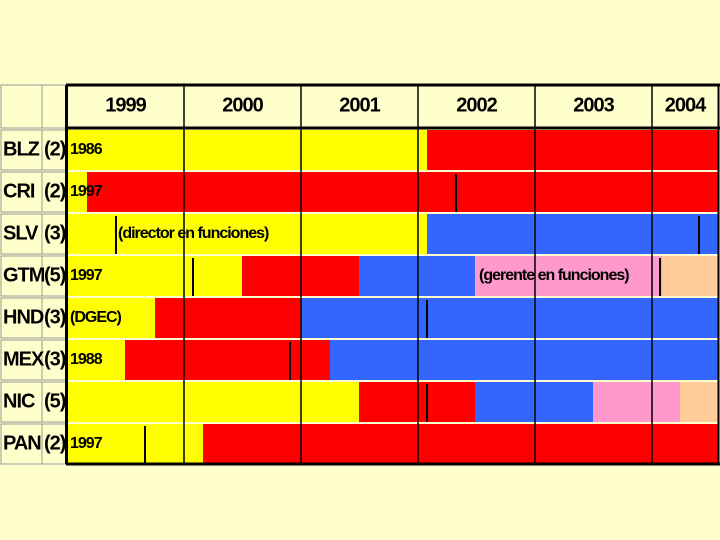 This screenshot has width=720, height=540. Describe the element at coordinates (593, 105) in the screenshot. I see `year-label: 2003` at that location.